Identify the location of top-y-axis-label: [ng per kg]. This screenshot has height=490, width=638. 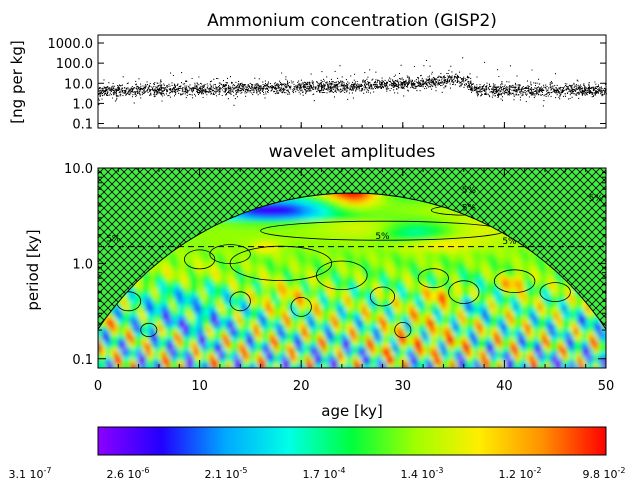
(17, 81).